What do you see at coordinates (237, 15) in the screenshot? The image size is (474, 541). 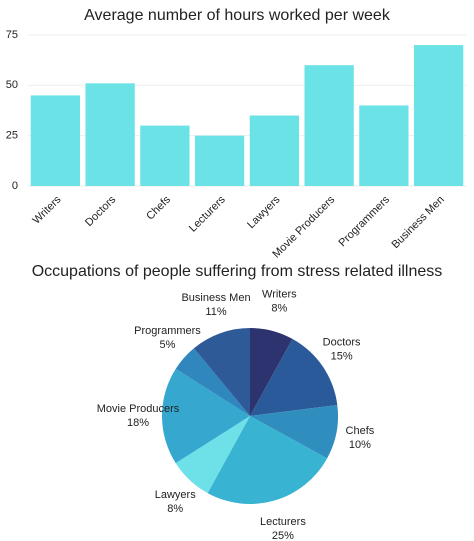 I see `chart-title: Average number of hours worked per week` at bounding box center [237, 15].